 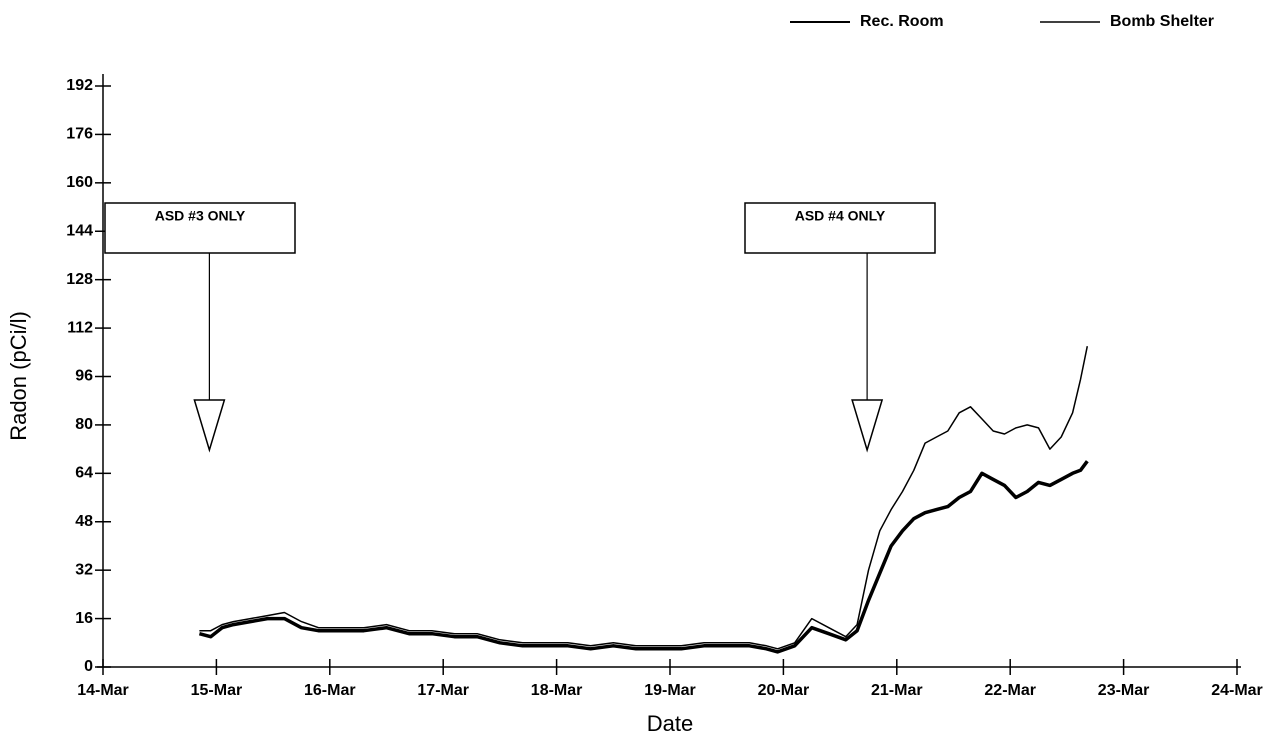 I want to click on y-tick-label: 192, so click(x=79, y=85).